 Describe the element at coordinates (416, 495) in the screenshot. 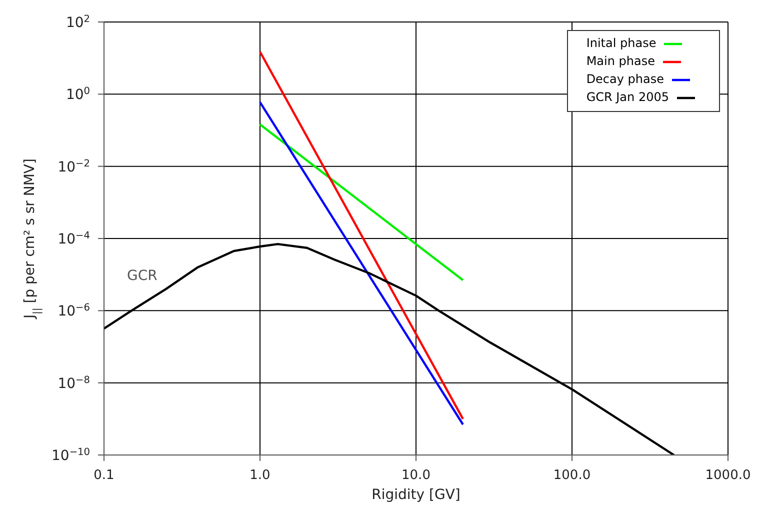

I see `x-axis-title: Rigidity [GV]` at that location.